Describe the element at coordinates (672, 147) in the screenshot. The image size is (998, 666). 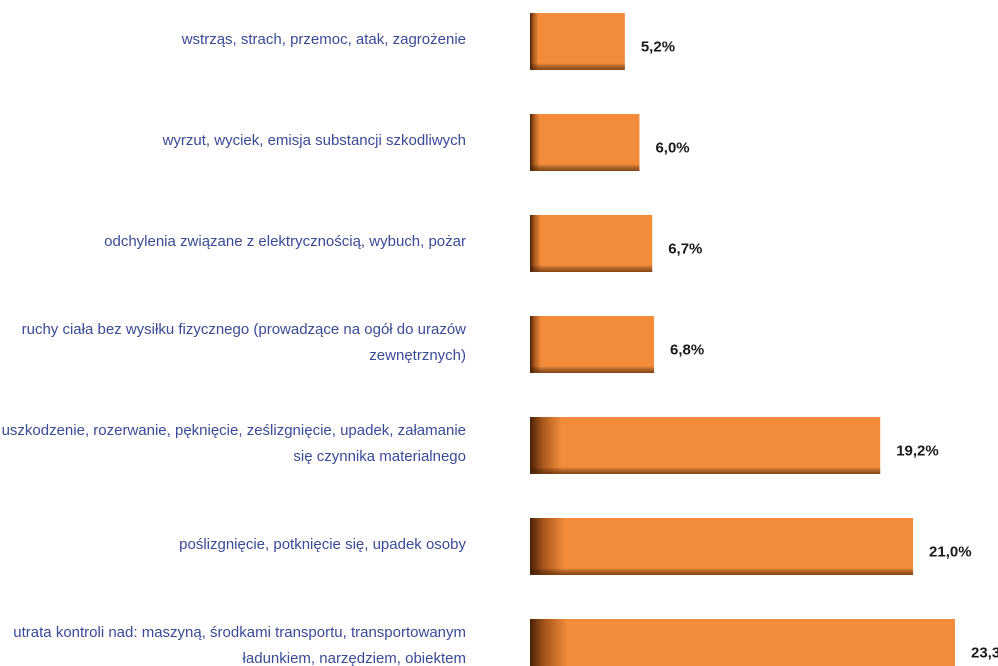
I see `value-label: 6,0%` at that location.